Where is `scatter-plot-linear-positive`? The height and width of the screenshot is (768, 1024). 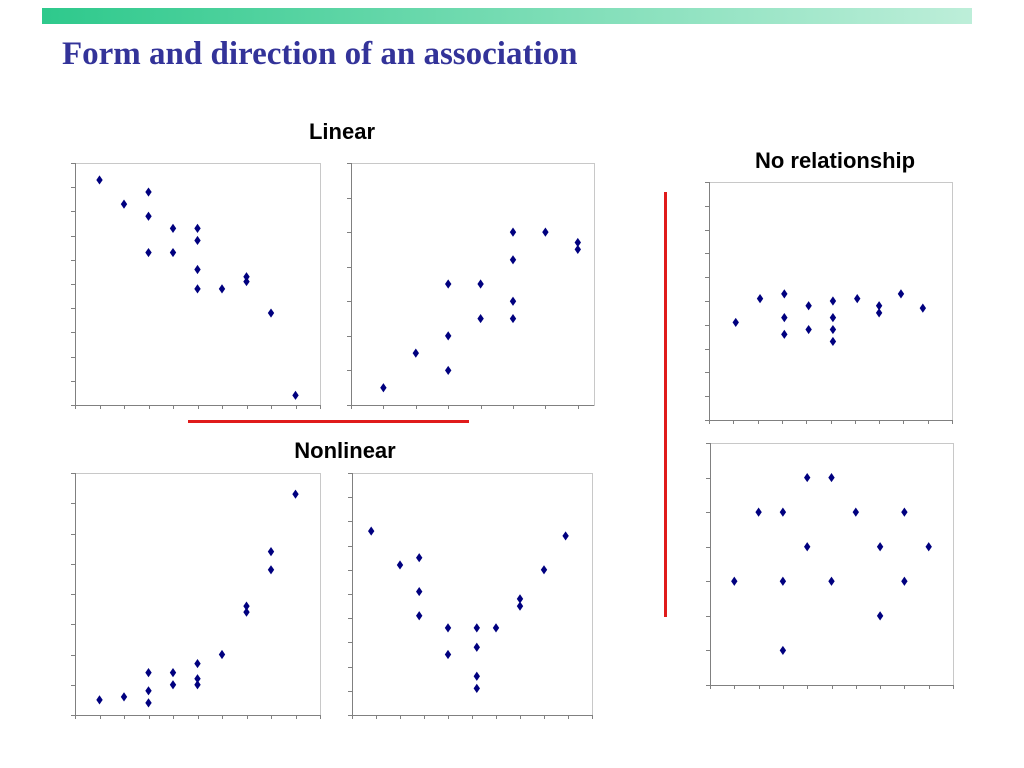 scatter-plot-linear-positive is located at coordinates (471, 286).